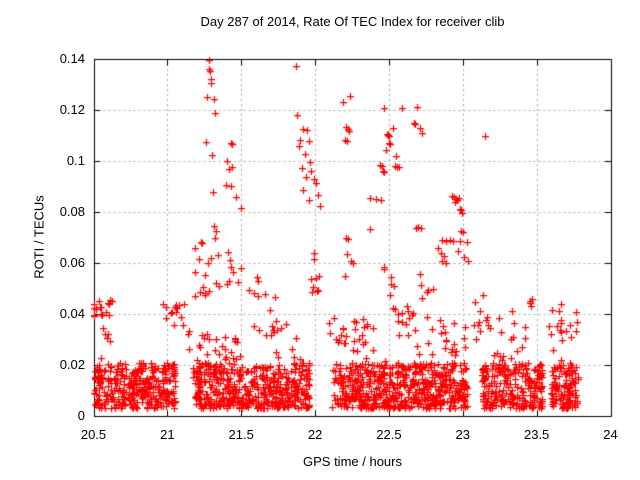  What do you see at coordinates (463, 434) in the screenshot?
I see `x-tick-label: 23` at bounding box center [463, 434].